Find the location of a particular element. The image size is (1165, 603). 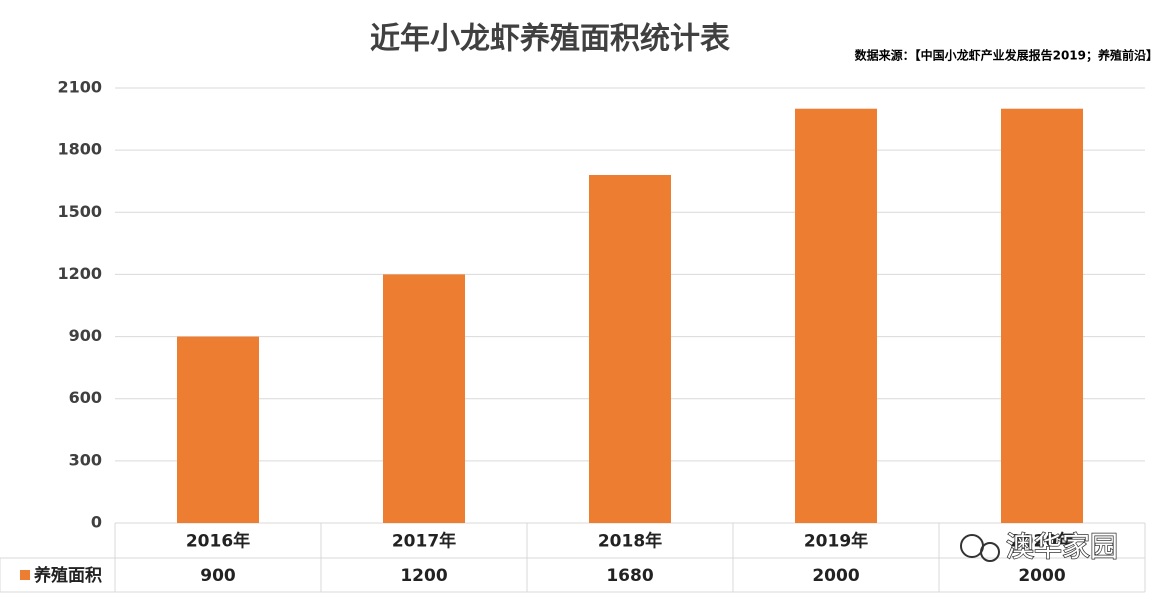

y-tick-label: 1200 is located at coordinates (79, 273).